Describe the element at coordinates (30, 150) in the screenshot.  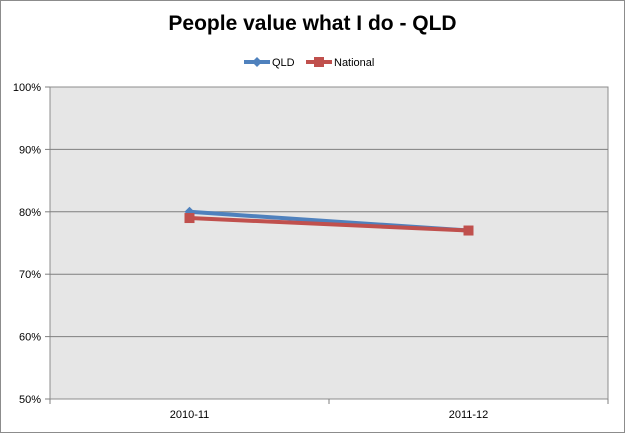
I see `y-tick-label: 90%` at that location.